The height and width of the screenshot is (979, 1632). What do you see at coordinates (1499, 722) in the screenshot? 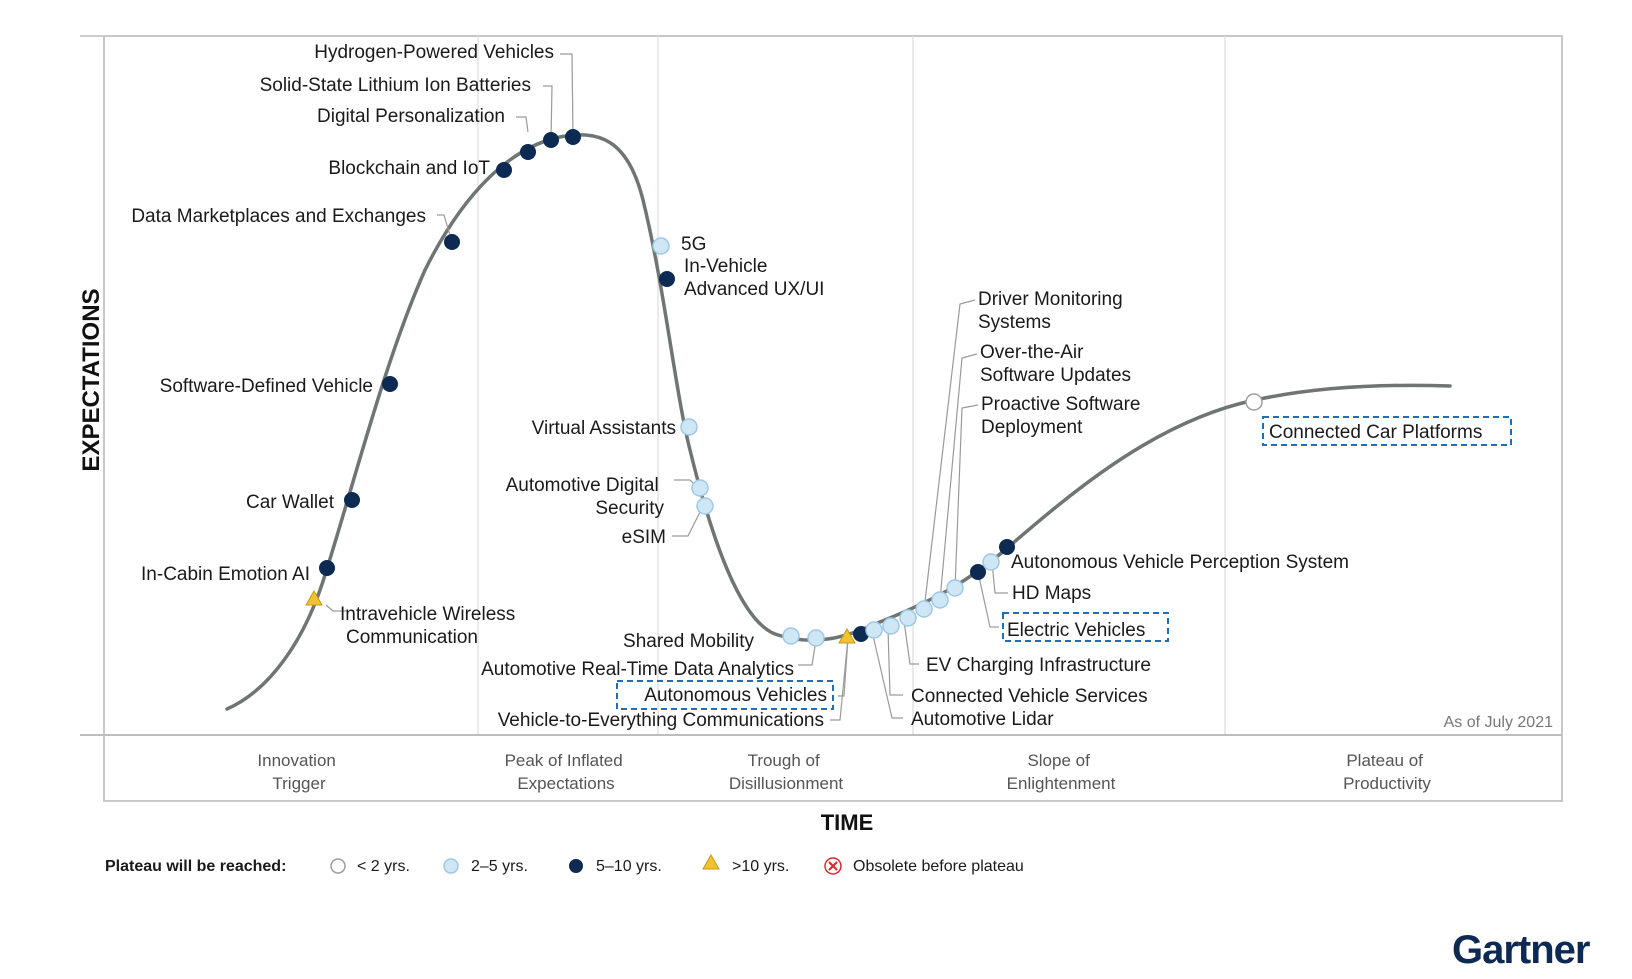
I see `chart-date-note: As of July 2021` at bounding box center [1499, 722].